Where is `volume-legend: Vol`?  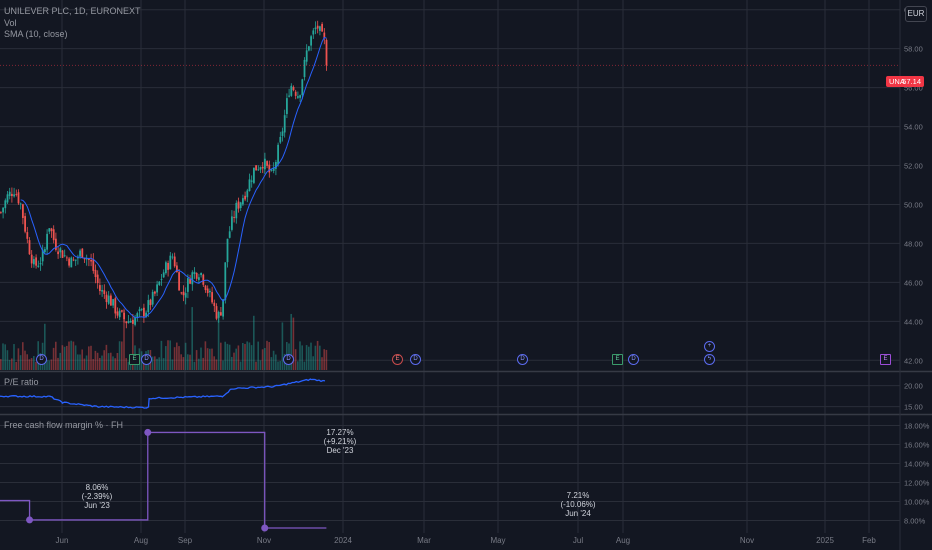
volume-legend: Vol is located at coordinates (10, 23).